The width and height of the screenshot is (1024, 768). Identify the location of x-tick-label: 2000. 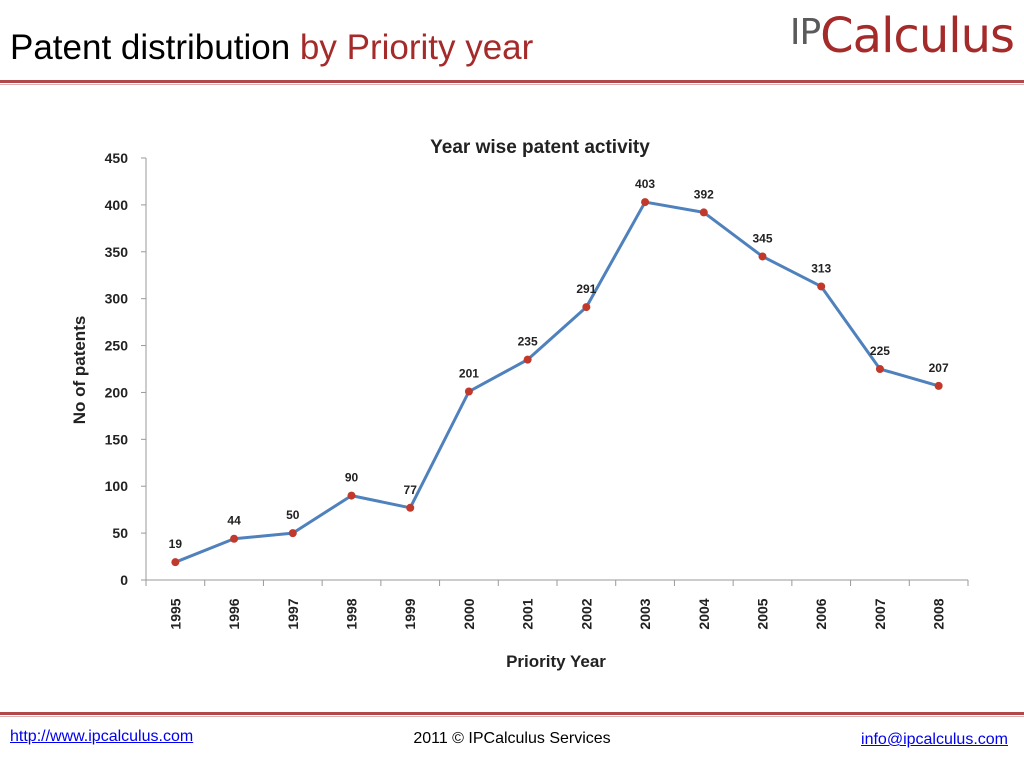
(469, 613).